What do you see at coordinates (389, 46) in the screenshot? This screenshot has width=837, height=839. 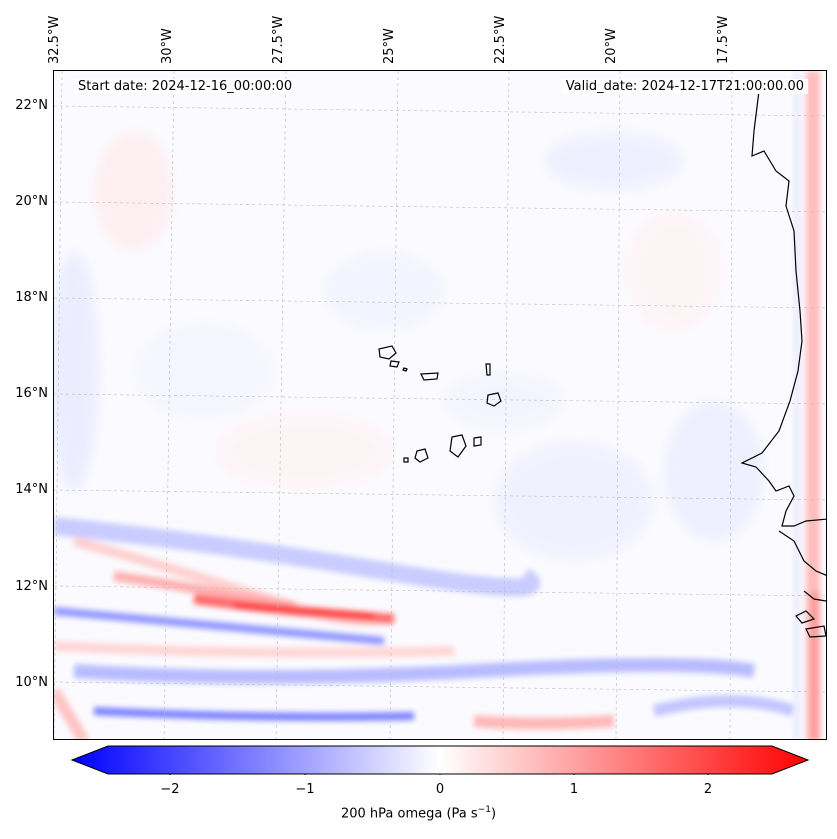 I see `lon-label-25w: 25°W` at bounding box center [389, 46].